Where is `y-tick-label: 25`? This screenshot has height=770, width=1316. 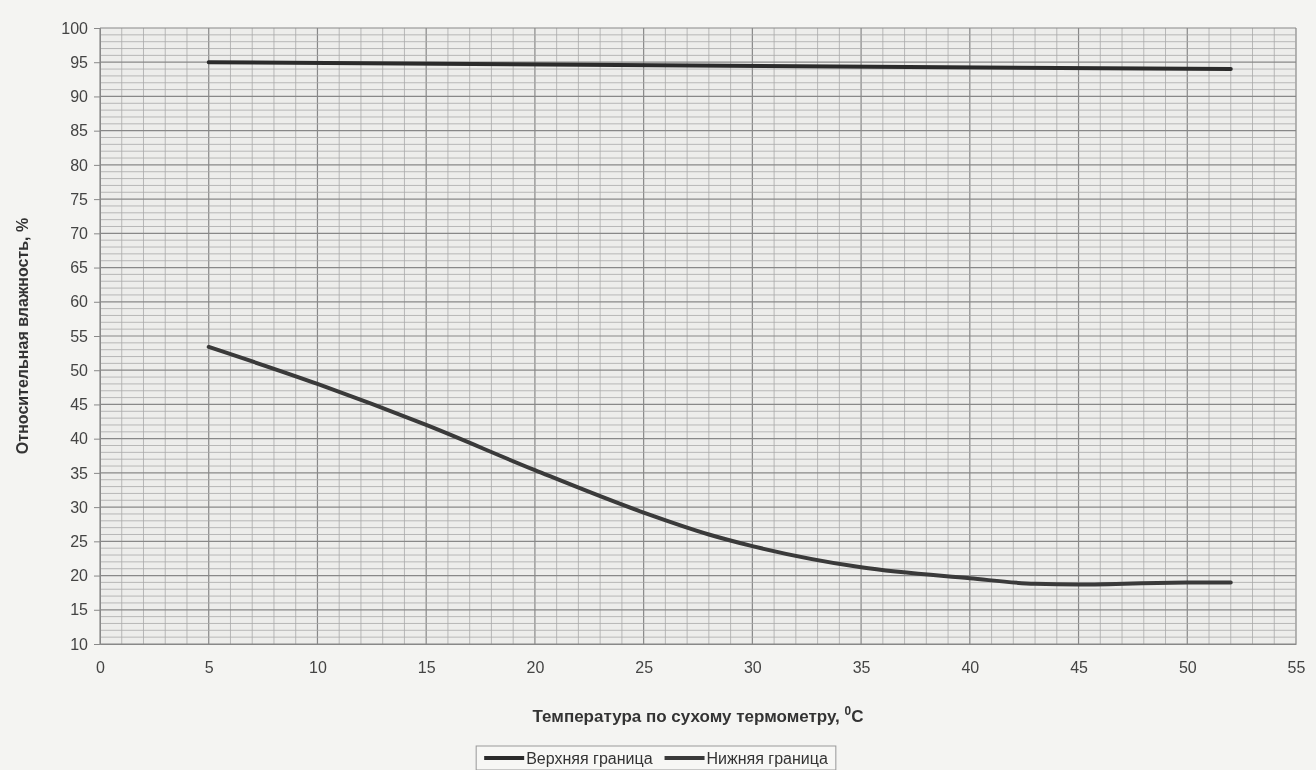
y-tick-label: 25 is located at coordinates (79, 541).